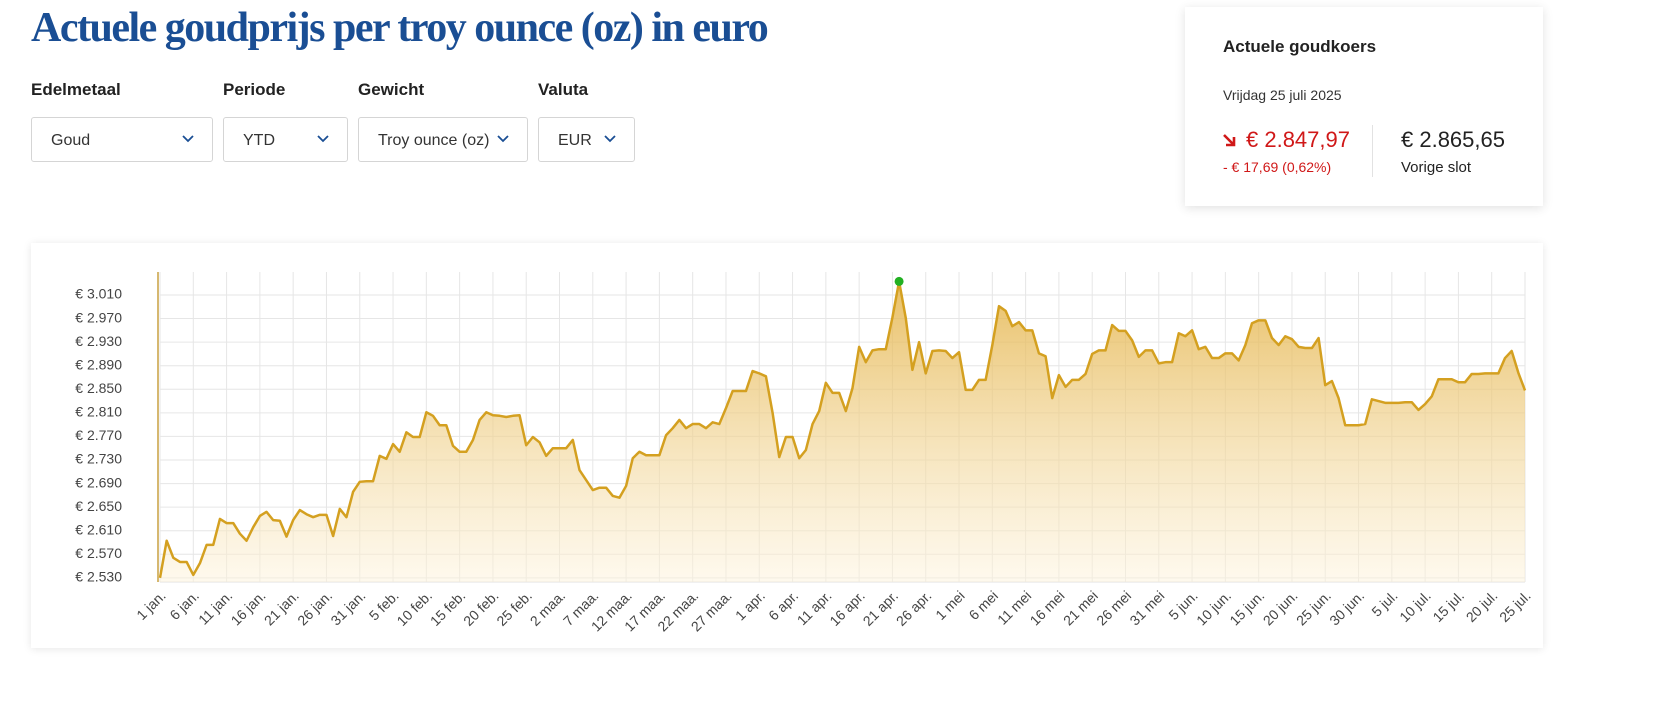  Describe the element at coordinates (1448, 606) in the screenshot. I see `x-tick-label: 15 jul.` at that location.